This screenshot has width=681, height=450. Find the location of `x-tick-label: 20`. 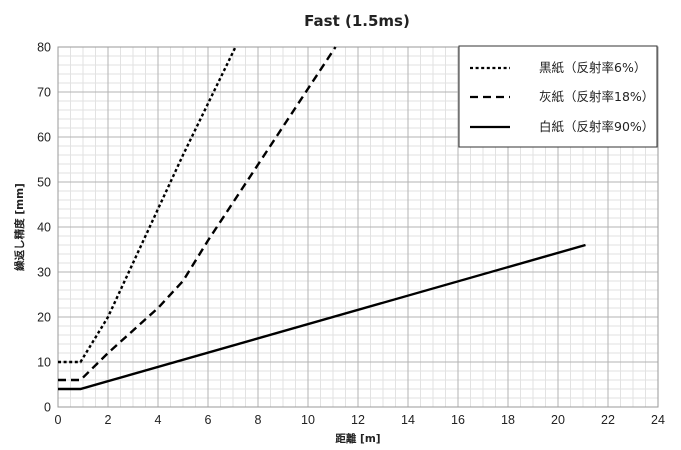

x-tick-label: 20 is located at coordinates (558, 420).